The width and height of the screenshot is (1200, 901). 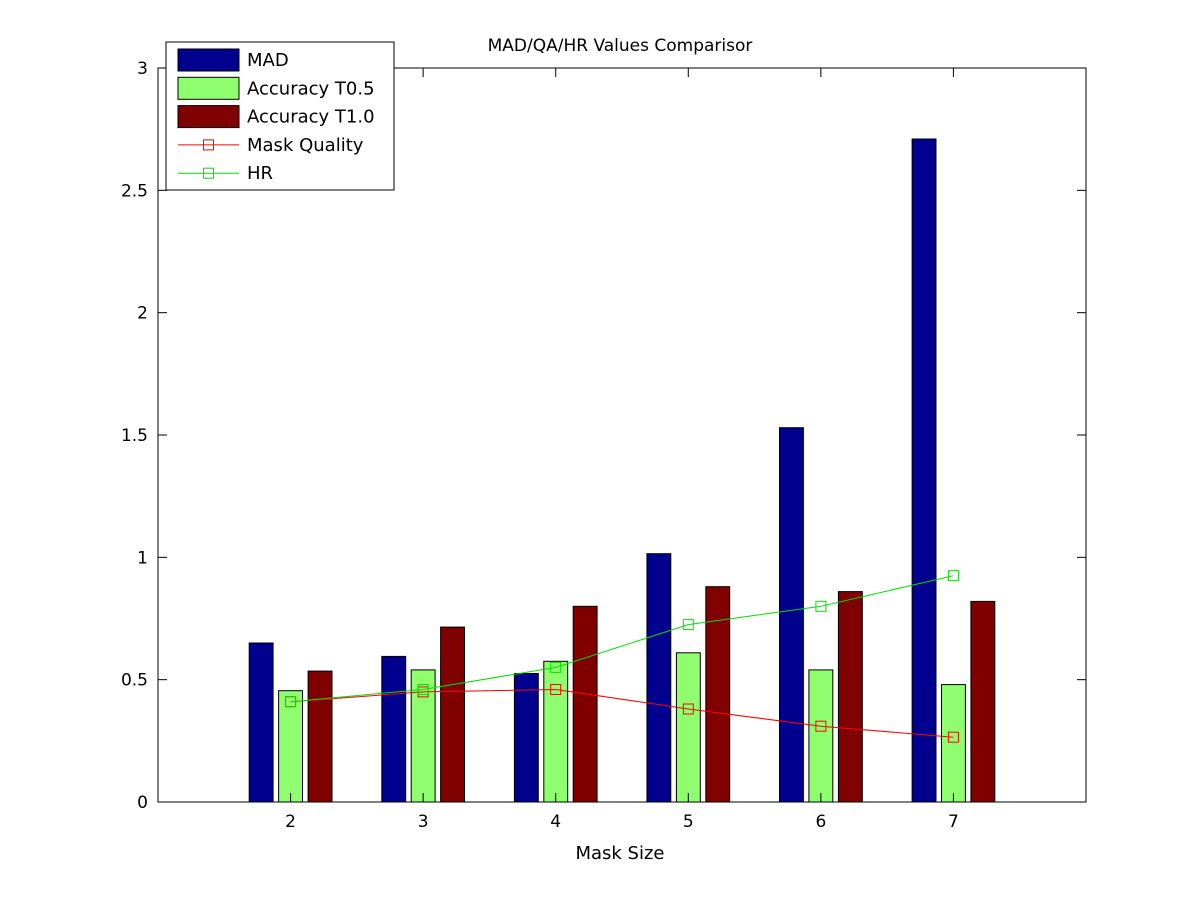 I want to click on x-tick-label: 3, so click(x=423, y=822).